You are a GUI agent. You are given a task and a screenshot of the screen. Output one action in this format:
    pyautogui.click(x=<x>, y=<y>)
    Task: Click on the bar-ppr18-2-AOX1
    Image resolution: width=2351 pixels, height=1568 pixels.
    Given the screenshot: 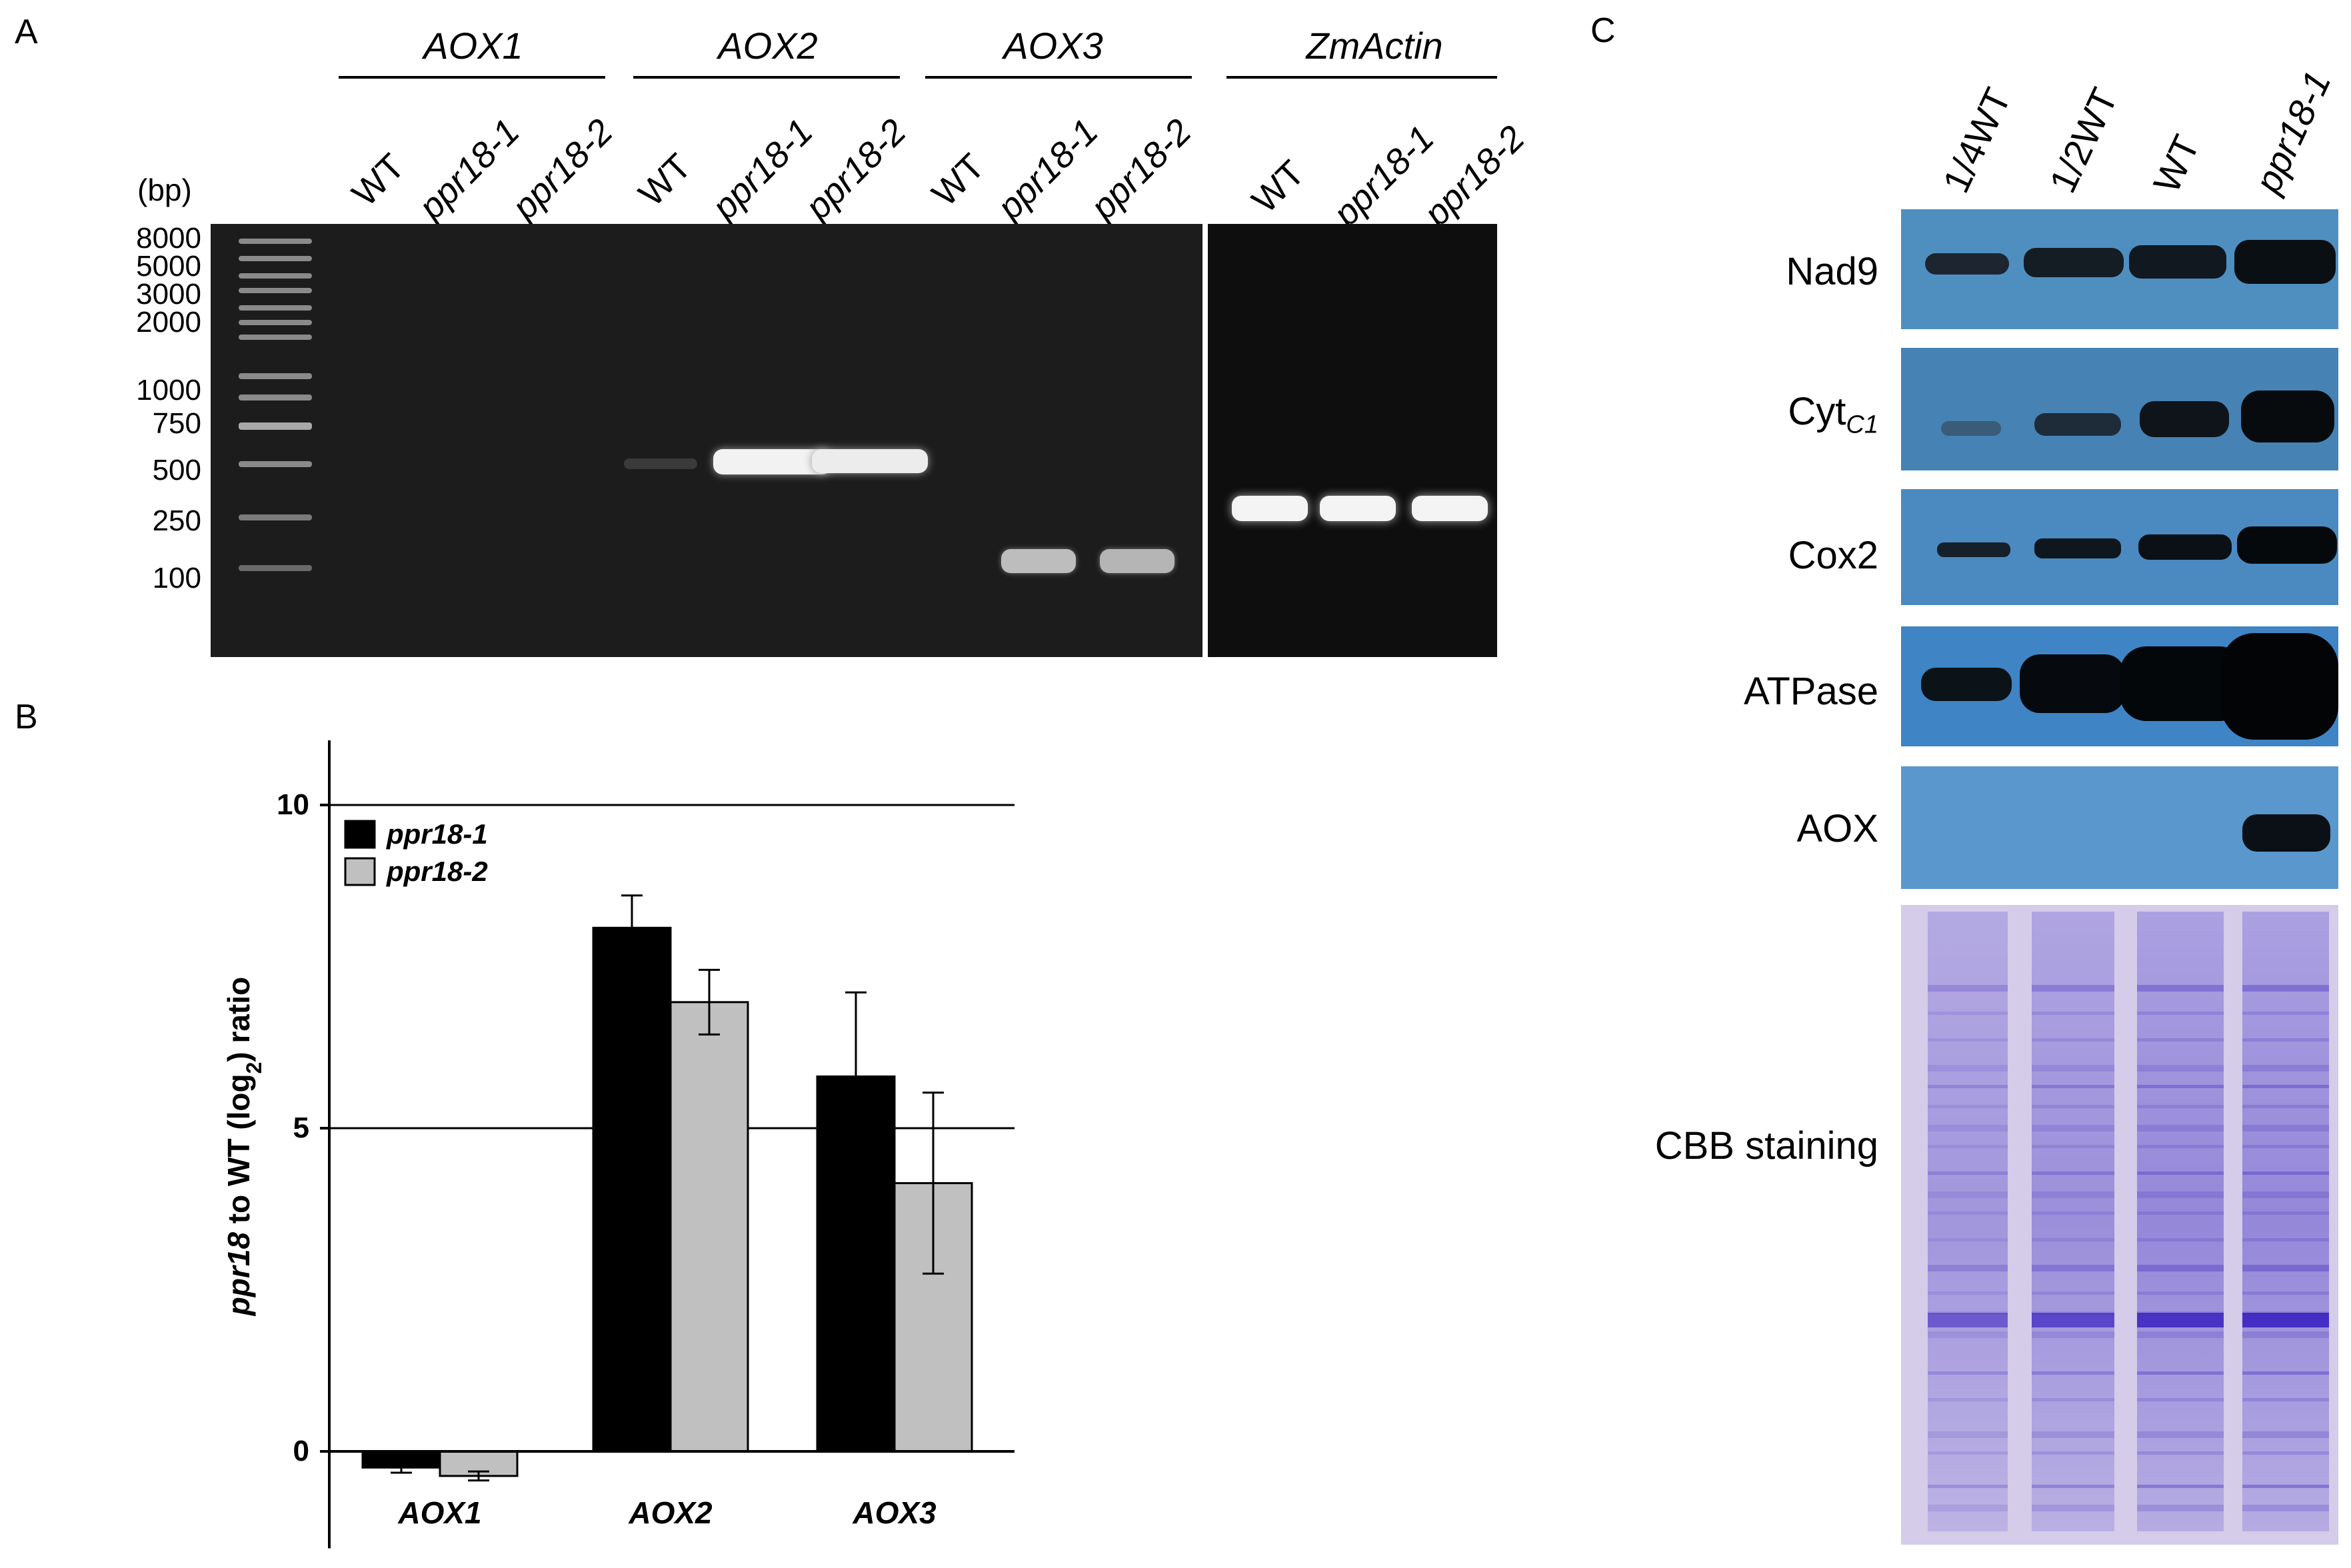 What is the action you would take?
    pyautogui.click(x=479, y=1463)
    